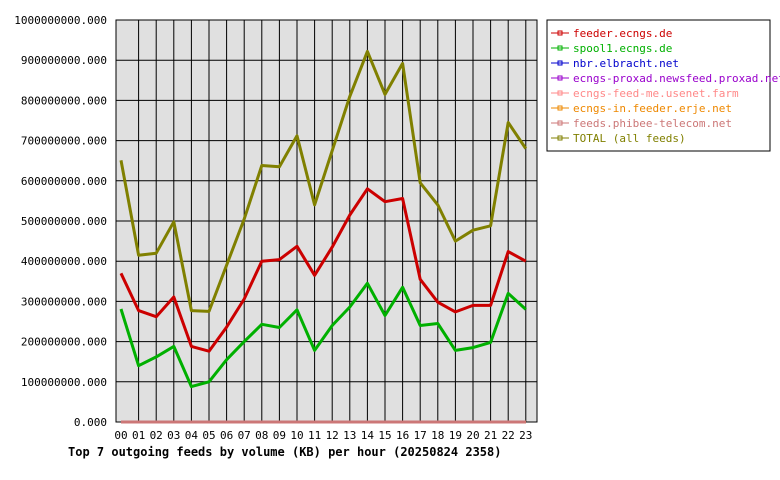 This screenshot has width=780, height=480. Describe the element at coordinates (332, 435) in the screenshot. I see `x-tick-label: 12` at that location.